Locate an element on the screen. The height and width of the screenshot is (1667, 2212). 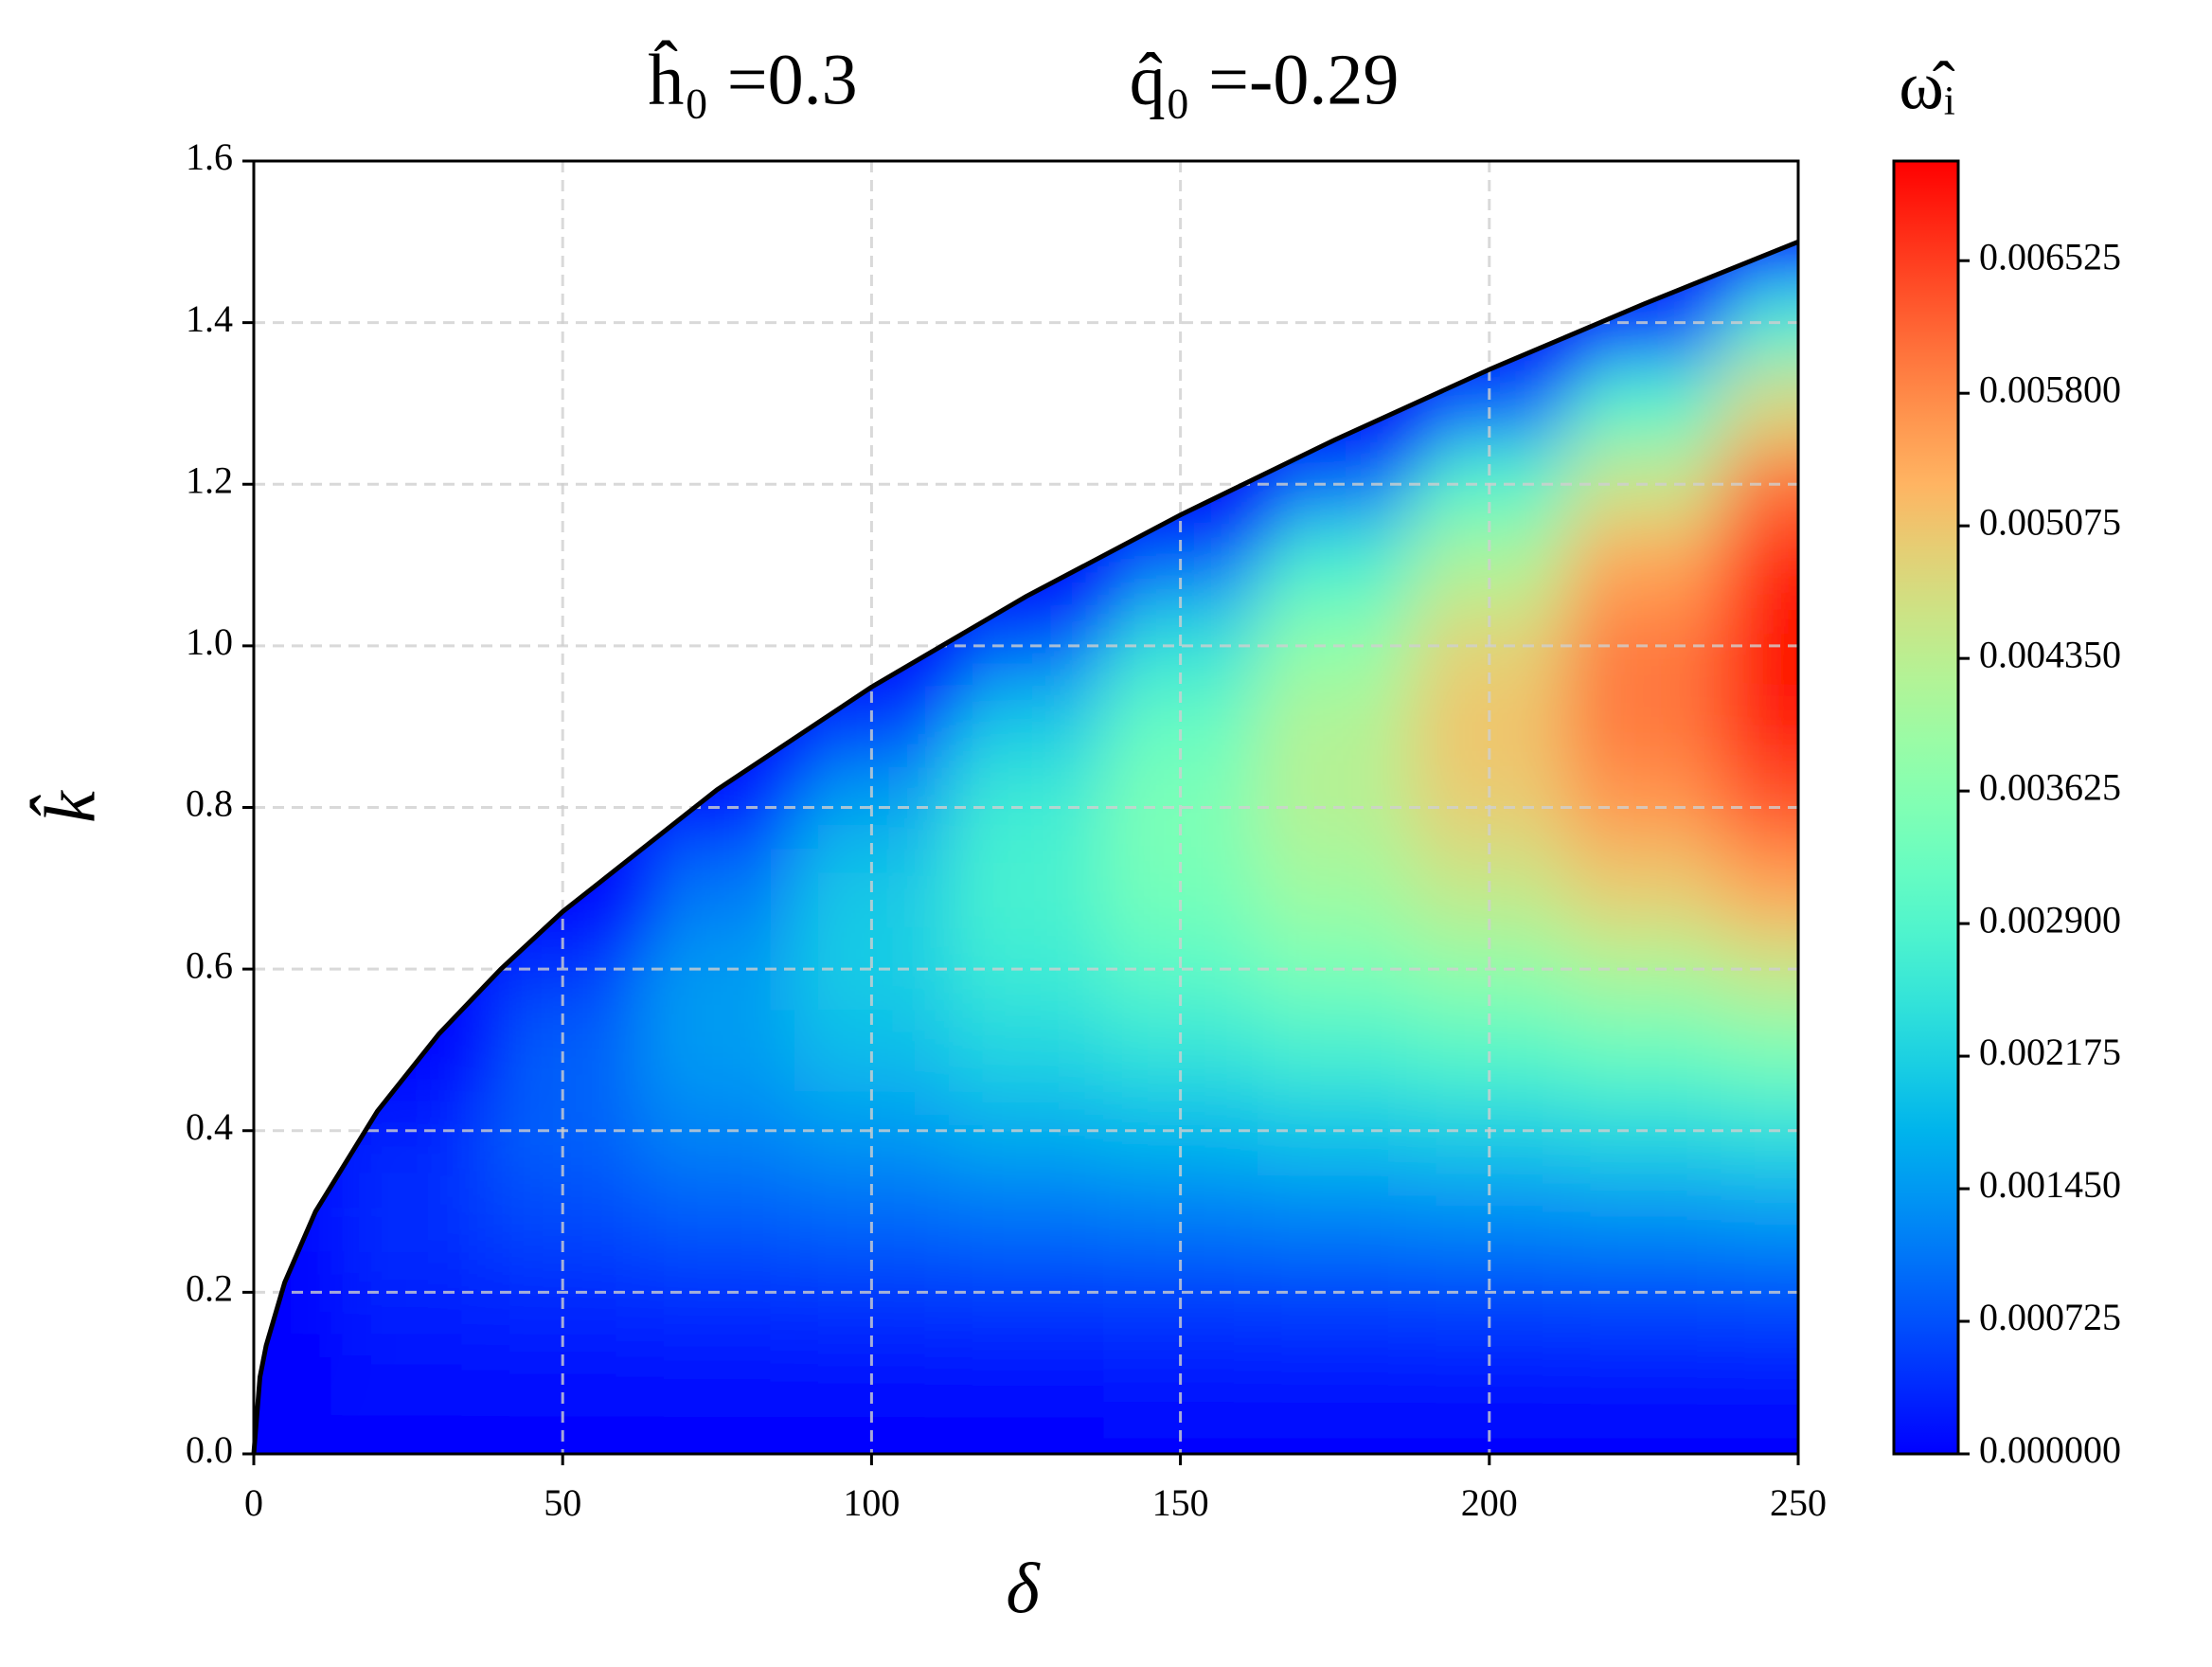
y-tick-label: 1.6 is located at coordinates (209, 157).